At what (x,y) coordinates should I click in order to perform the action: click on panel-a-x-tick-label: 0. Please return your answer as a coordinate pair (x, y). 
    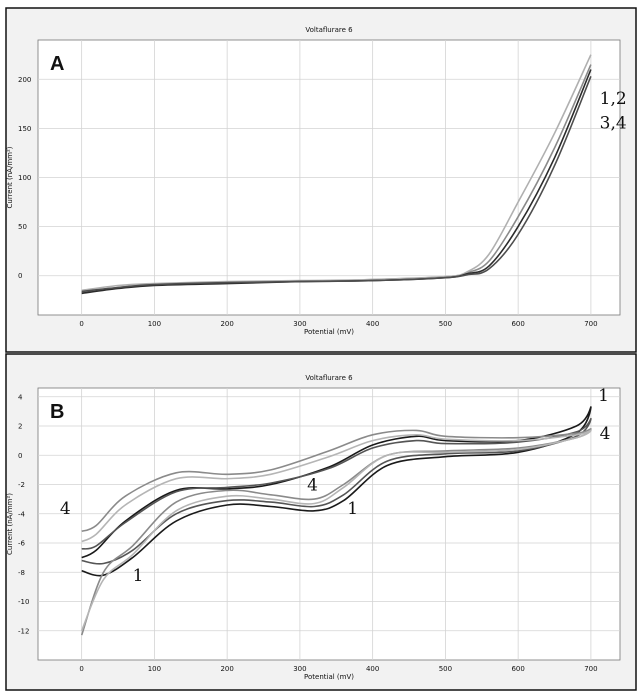
    Looking at the image, I should click on (81, 324).